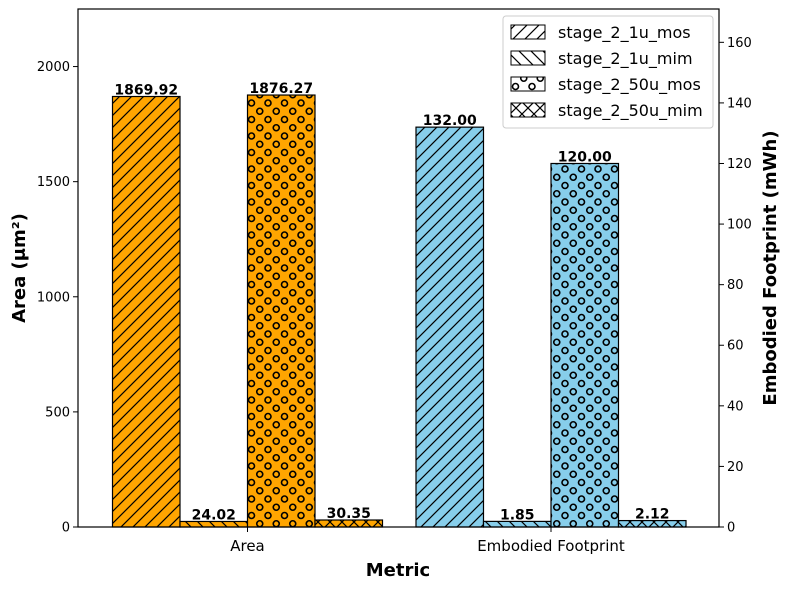 This screenshot has width=790, height=589. What do you see at coordinates (739, 164) in the screenshot?
I see `y-right-tick-label: 120` at bounding box center [739, 164].